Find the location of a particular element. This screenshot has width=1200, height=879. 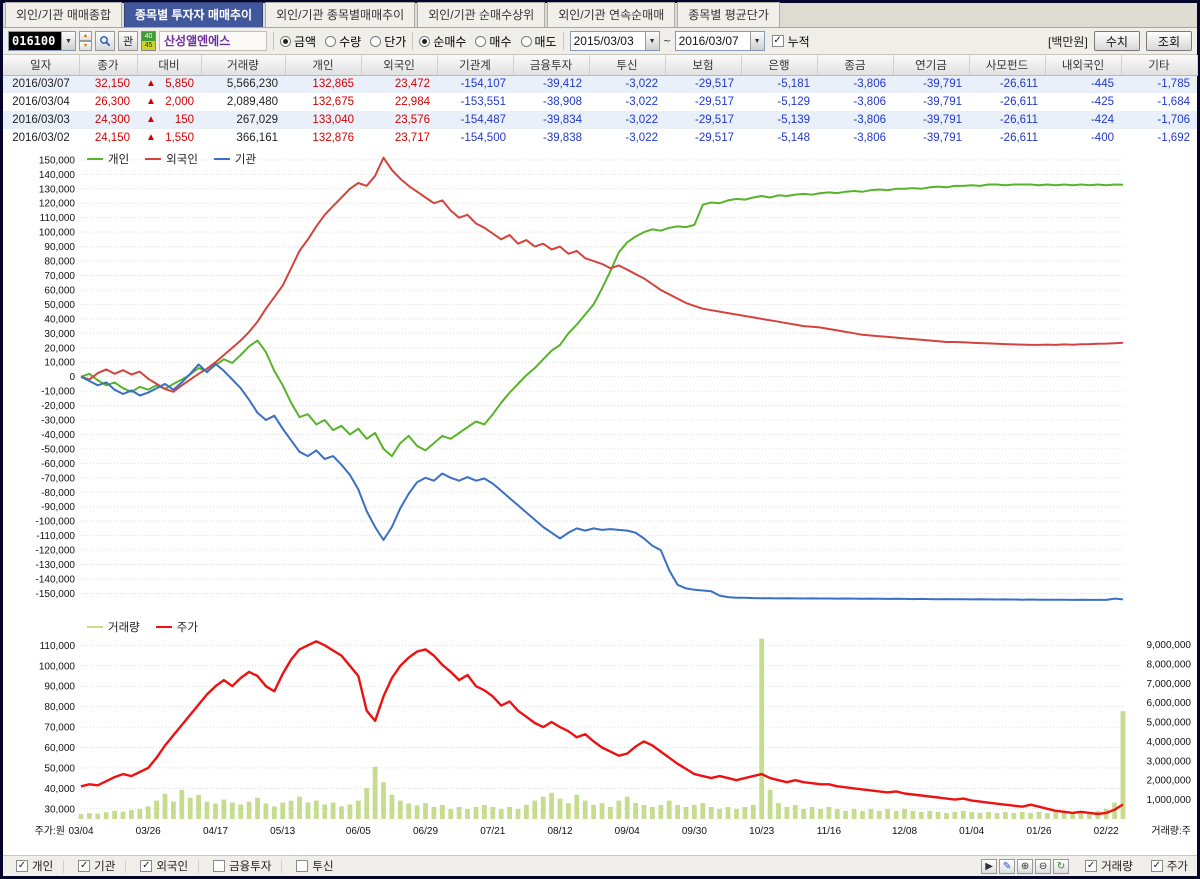

value-cell: -1,785 is located at coordinates (1173, 84).